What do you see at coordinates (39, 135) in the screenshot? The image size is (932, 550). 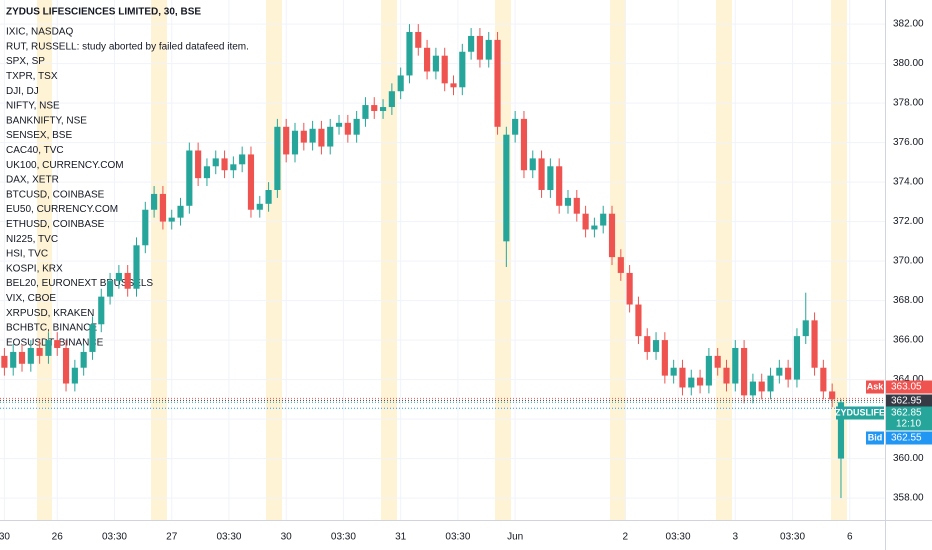 I see `legend-item: SENSEX, BSE` at bounding box center [39, 135].